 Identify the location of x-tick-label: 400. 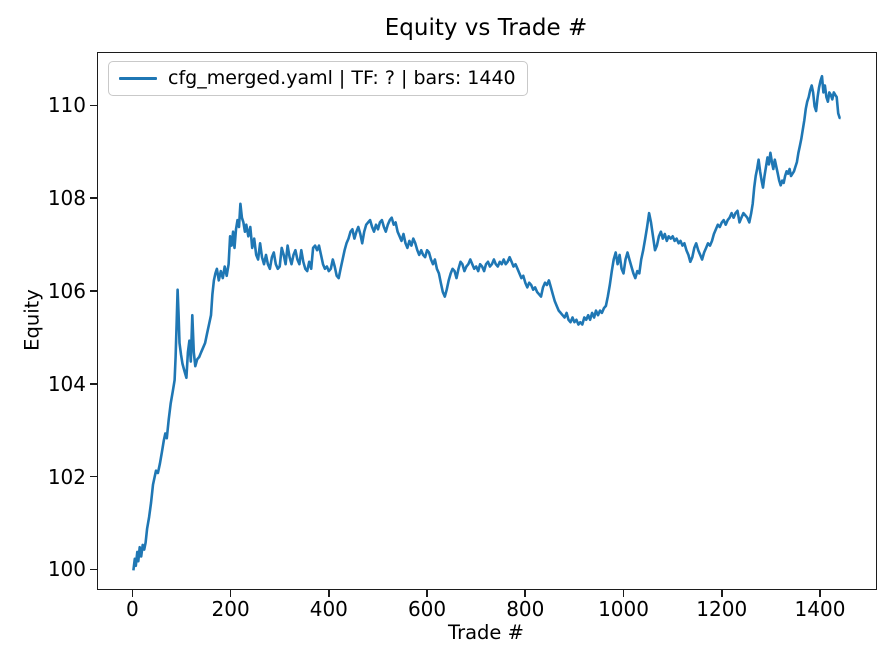
(328, 609).